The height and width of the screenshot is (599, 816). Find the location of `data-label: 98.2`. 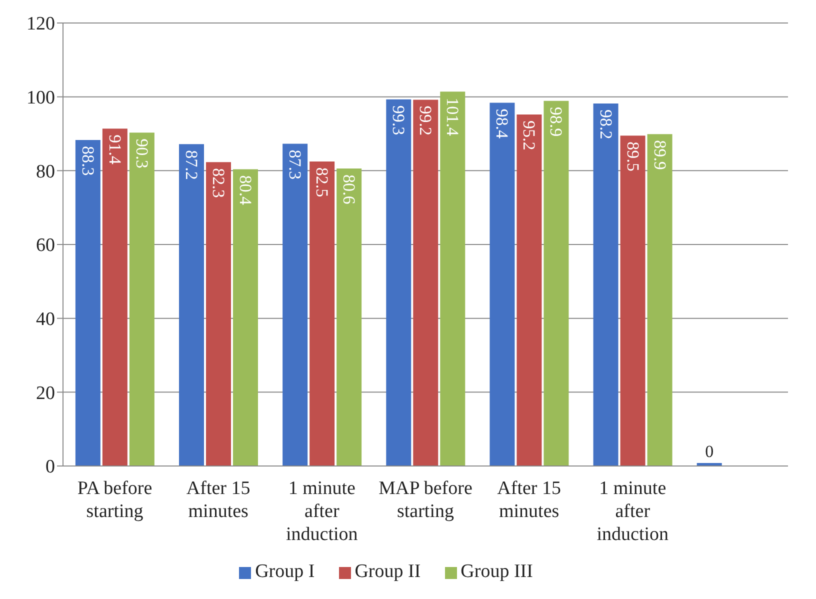

data-label: 98.2 is located at coordinates (606, 124).